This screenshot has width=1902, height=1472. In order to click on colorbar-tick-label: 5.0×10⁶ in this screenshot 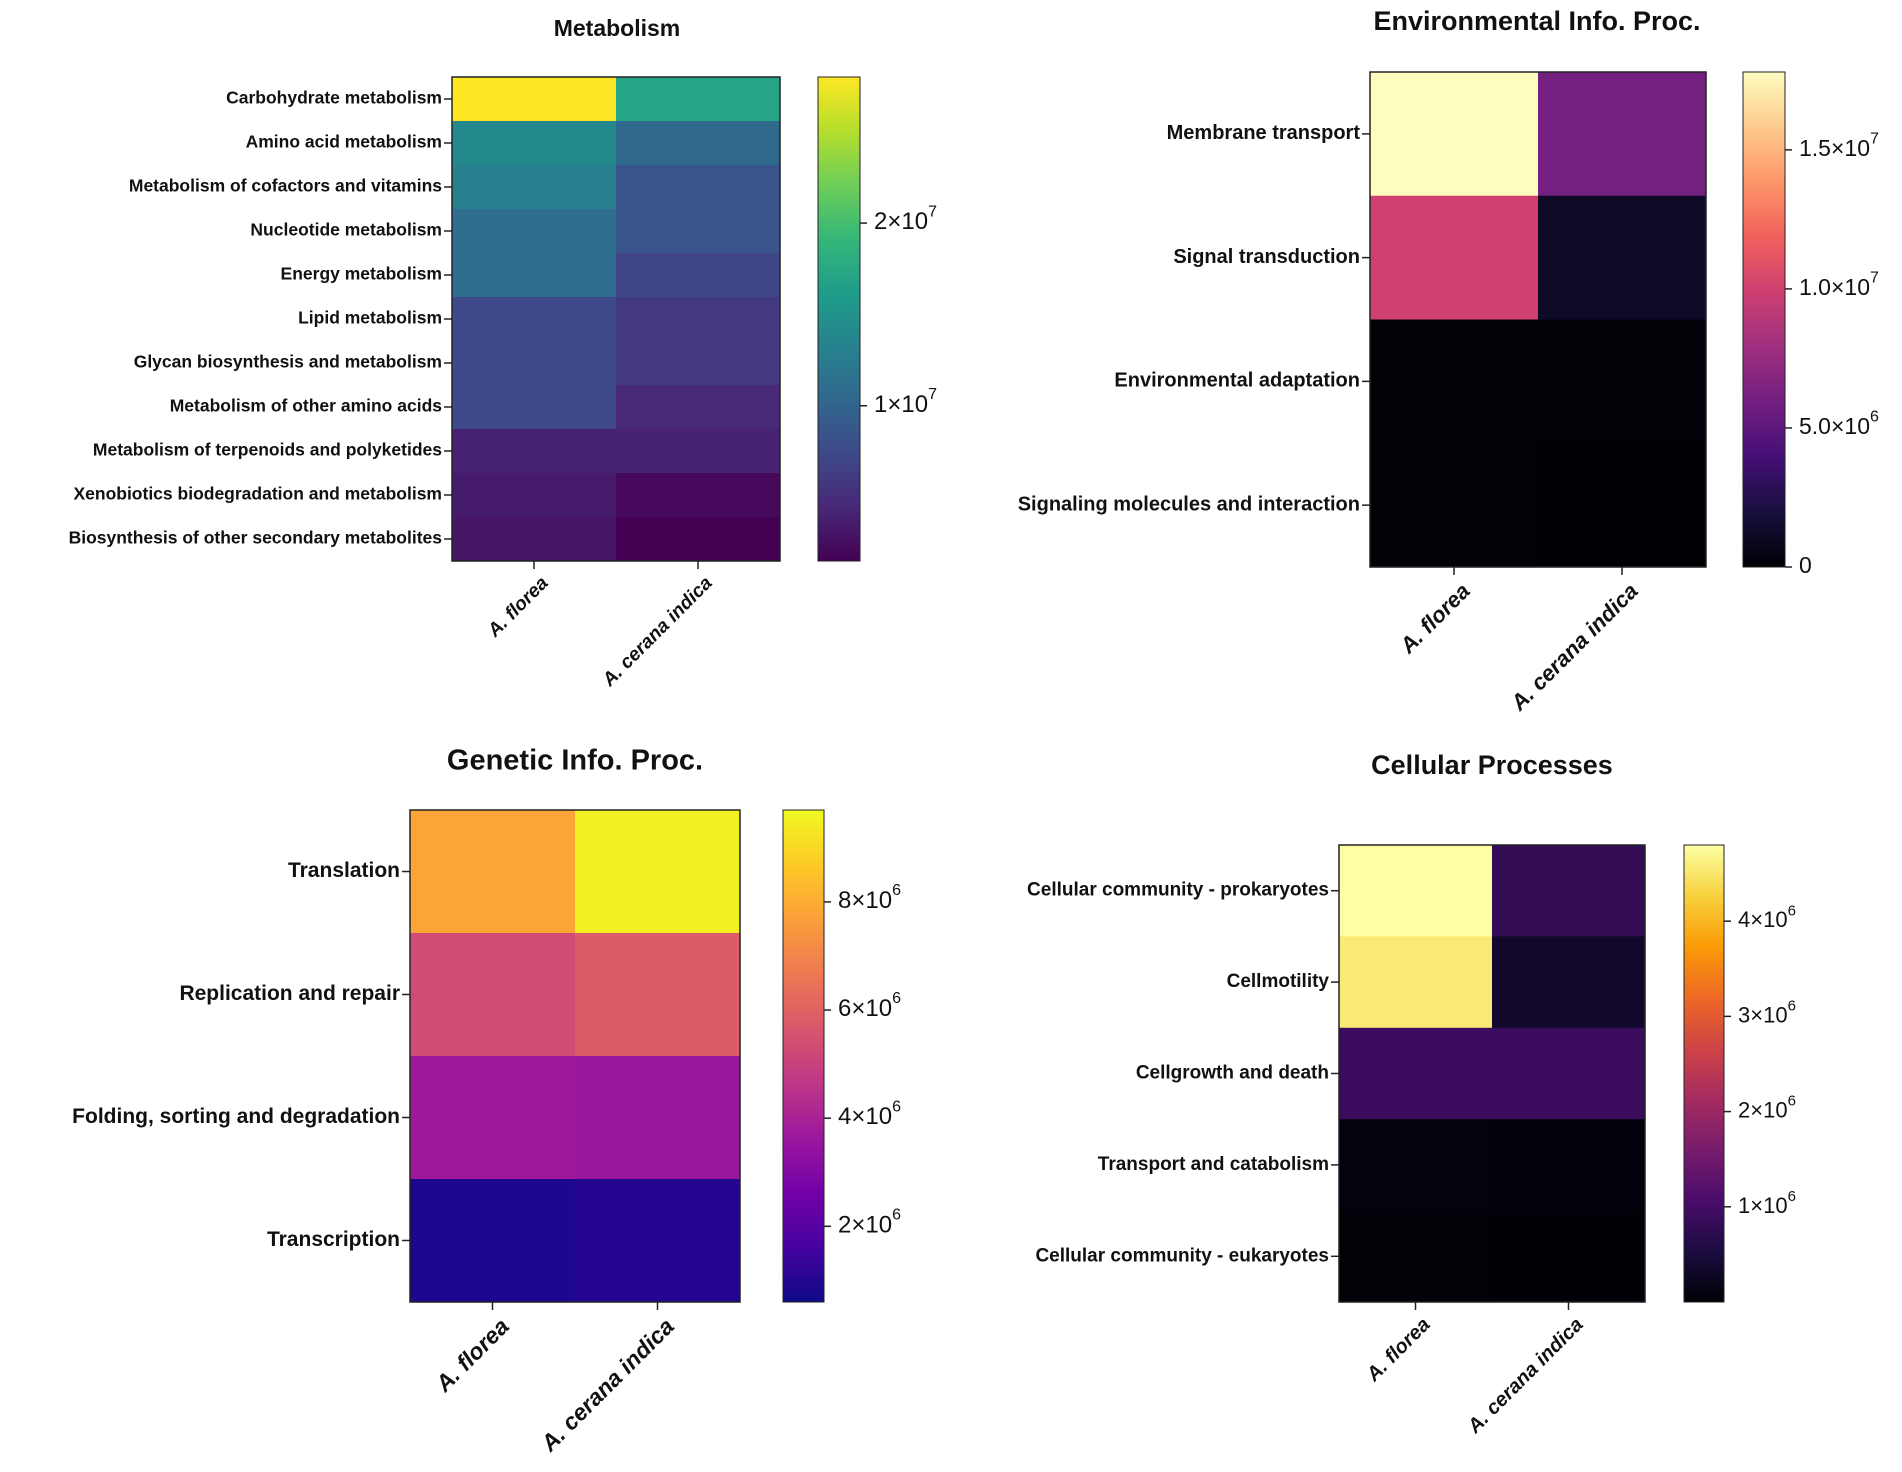, I will do `click(1839, 424)`.